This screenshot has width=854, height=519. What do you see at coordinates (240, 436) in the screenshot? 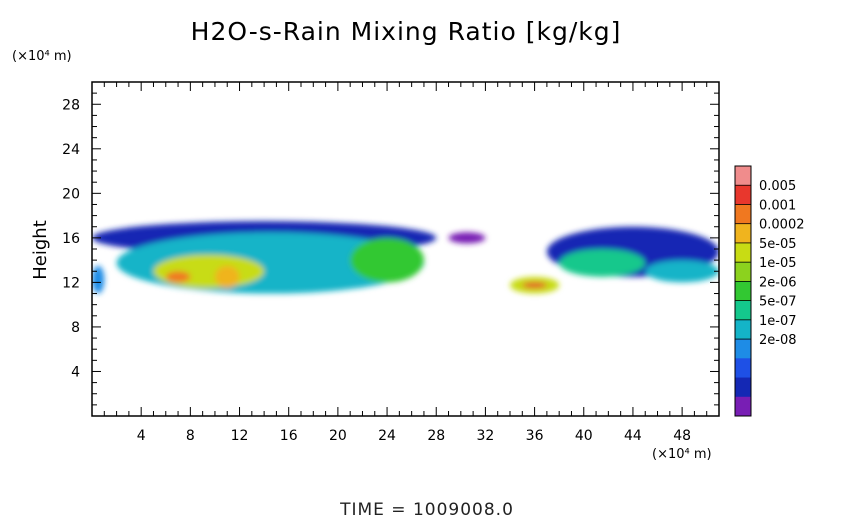
I see `x-tick-label: 12` at bounding box center [240, 436].